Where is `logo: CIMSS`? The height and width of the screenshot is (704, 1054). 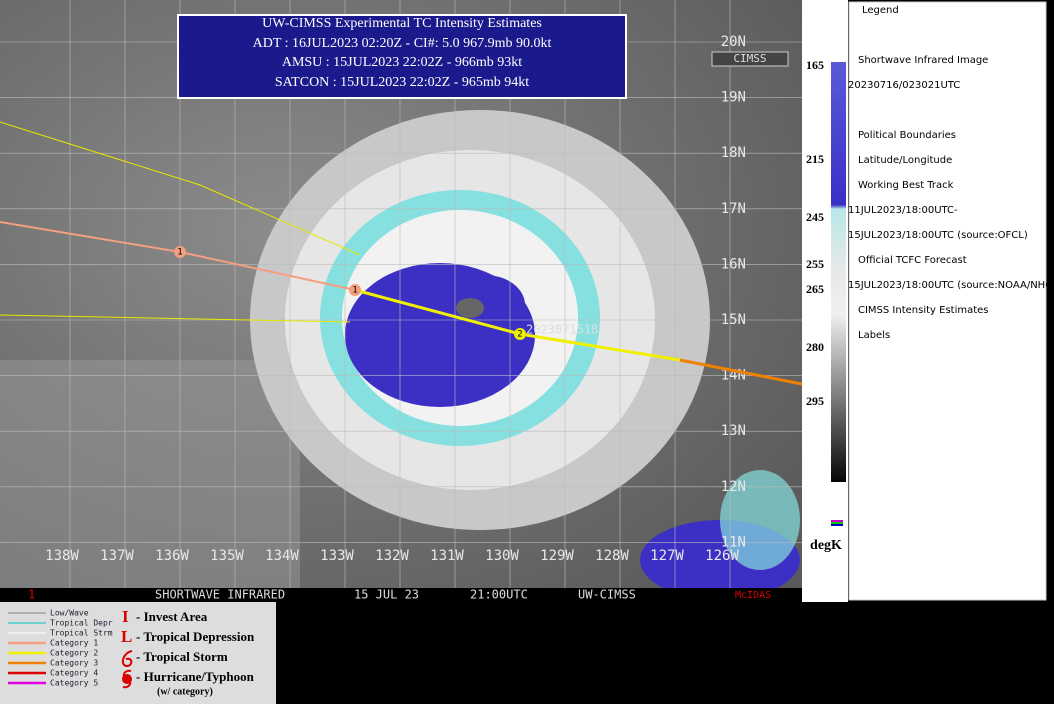 logo: CIMSS is located at coordinates (750, 59).